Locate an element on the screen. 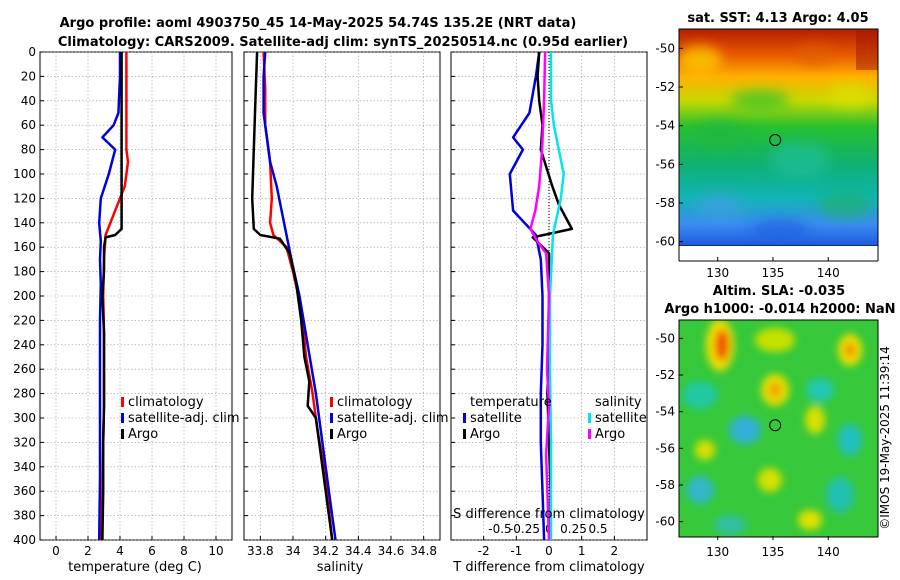  y-tick-label: 380 is located at coordinates (24, 516).